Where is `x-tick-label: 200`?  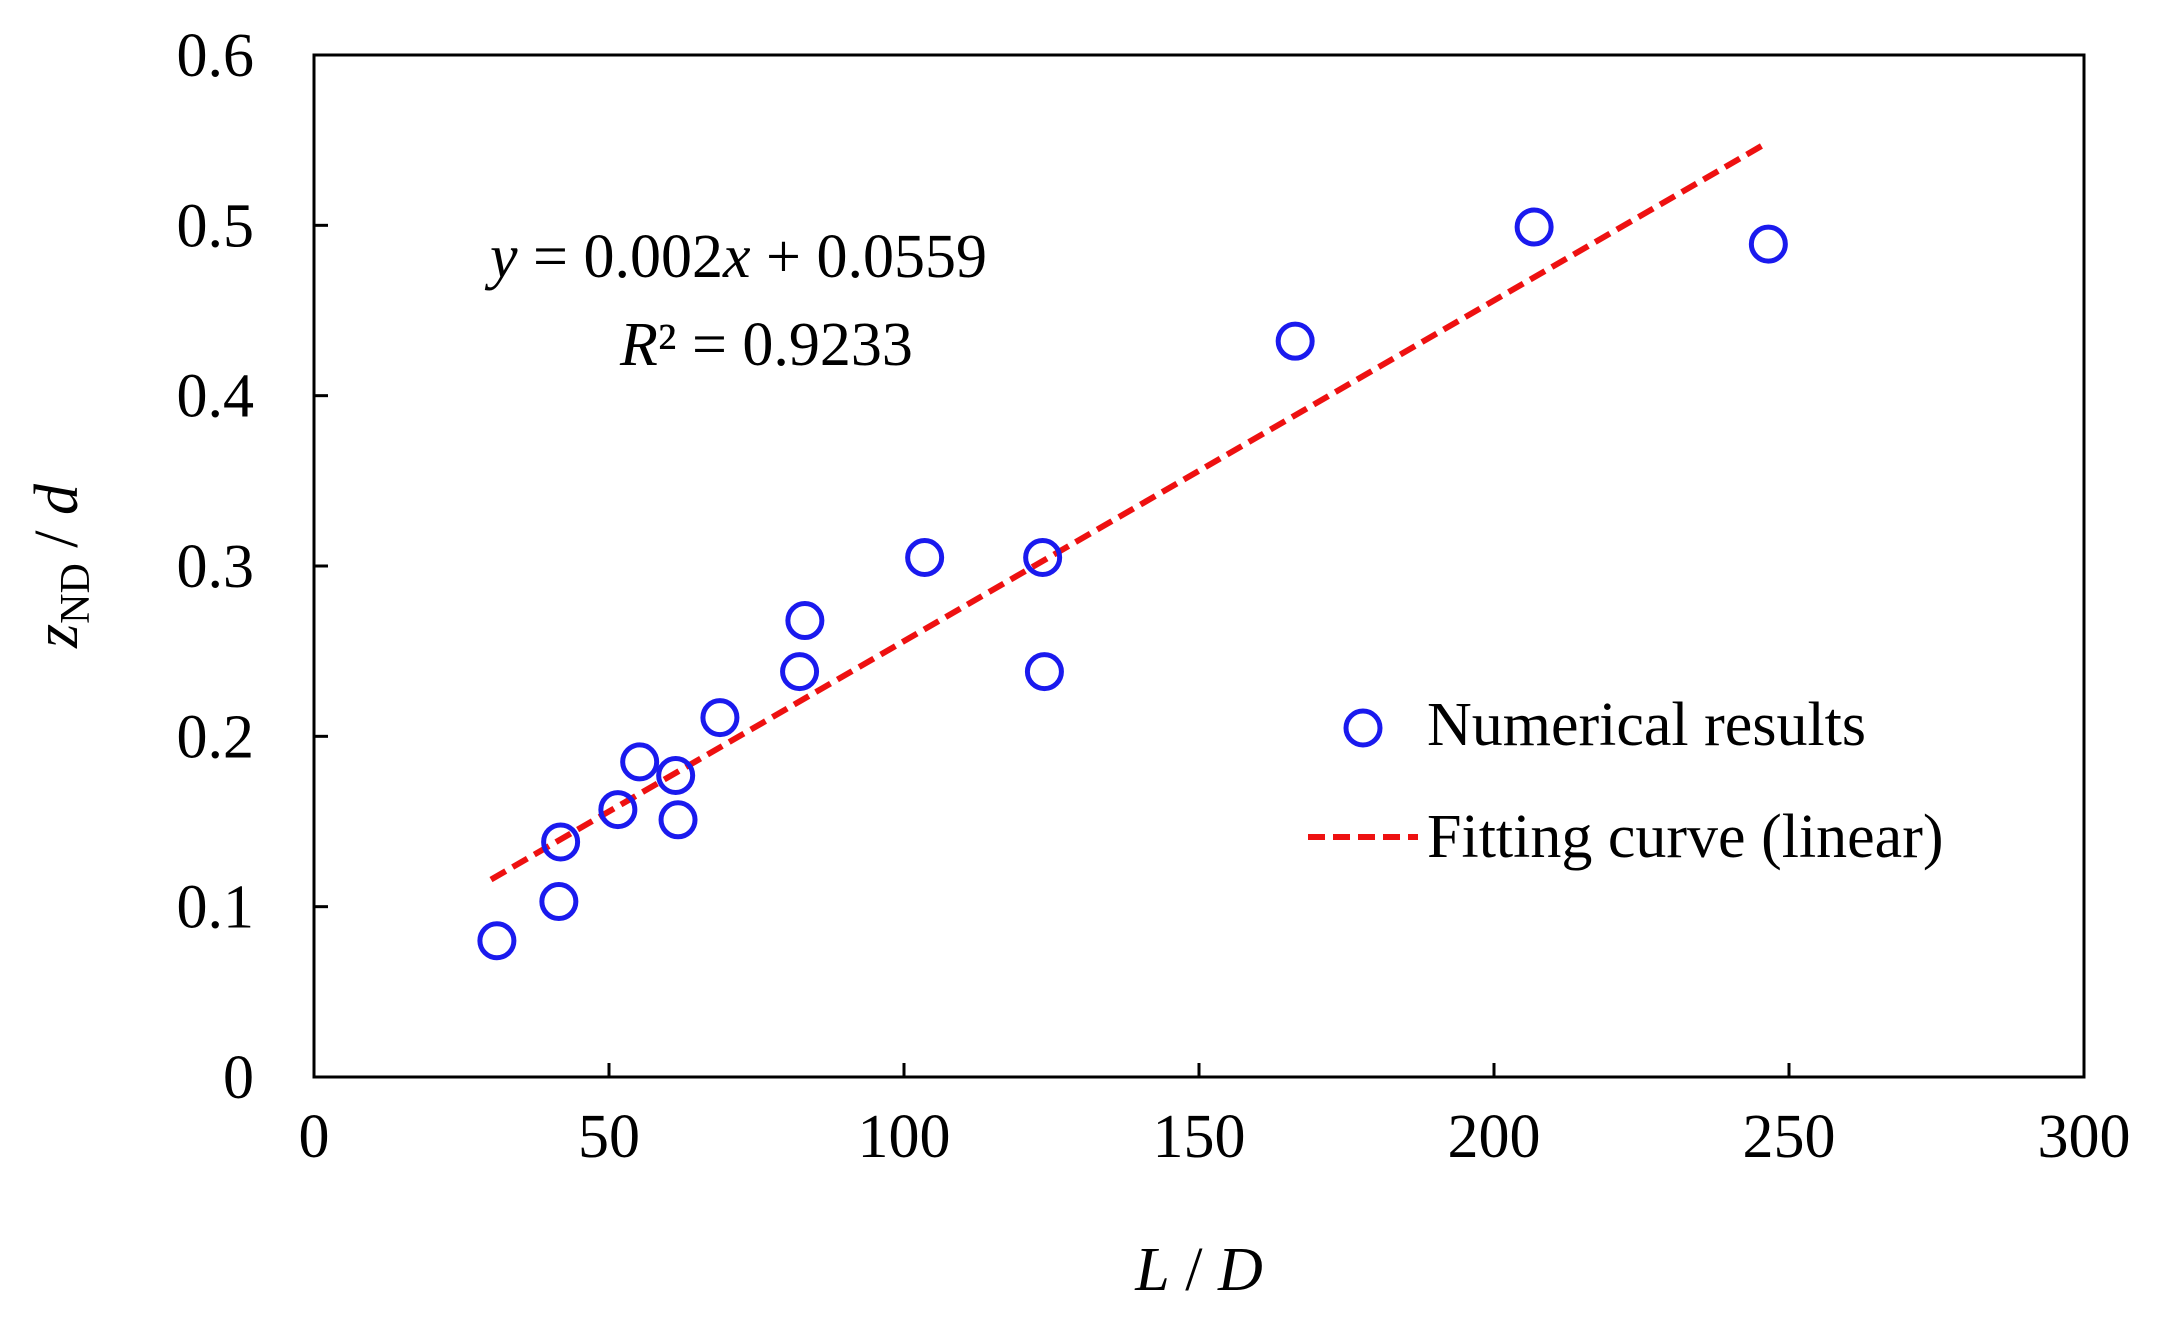 x-tick-label: 200 is located at coordinates (1494, 1137).